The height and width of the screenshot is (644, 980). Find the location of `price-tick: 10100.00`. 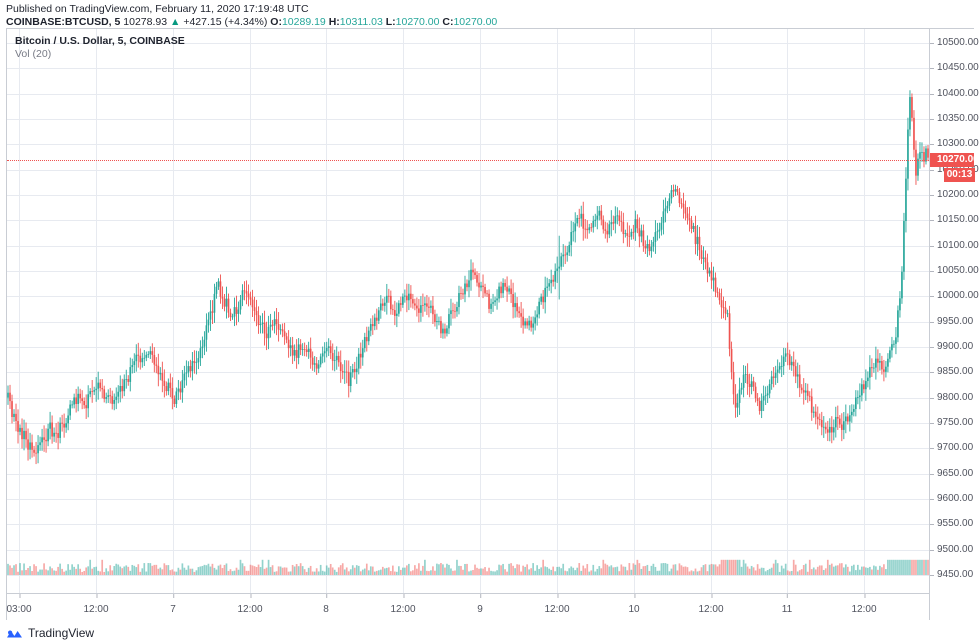

price-tick: 10100.00 is located at coordinates (954, 246).